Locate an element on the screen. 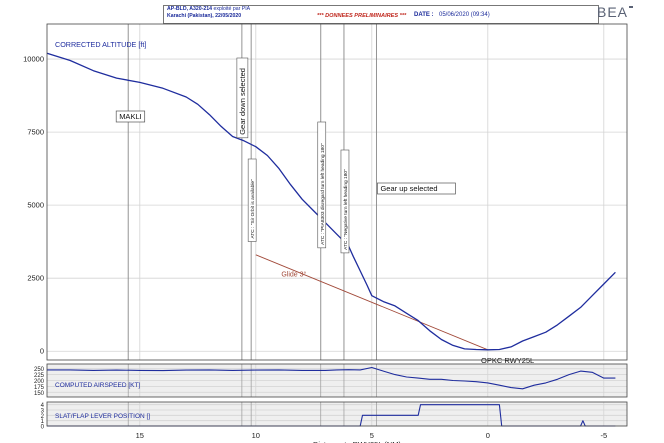  event-label-group-4: ATC : "Negative turn left heading 180" is located at coordinates (345, 201).